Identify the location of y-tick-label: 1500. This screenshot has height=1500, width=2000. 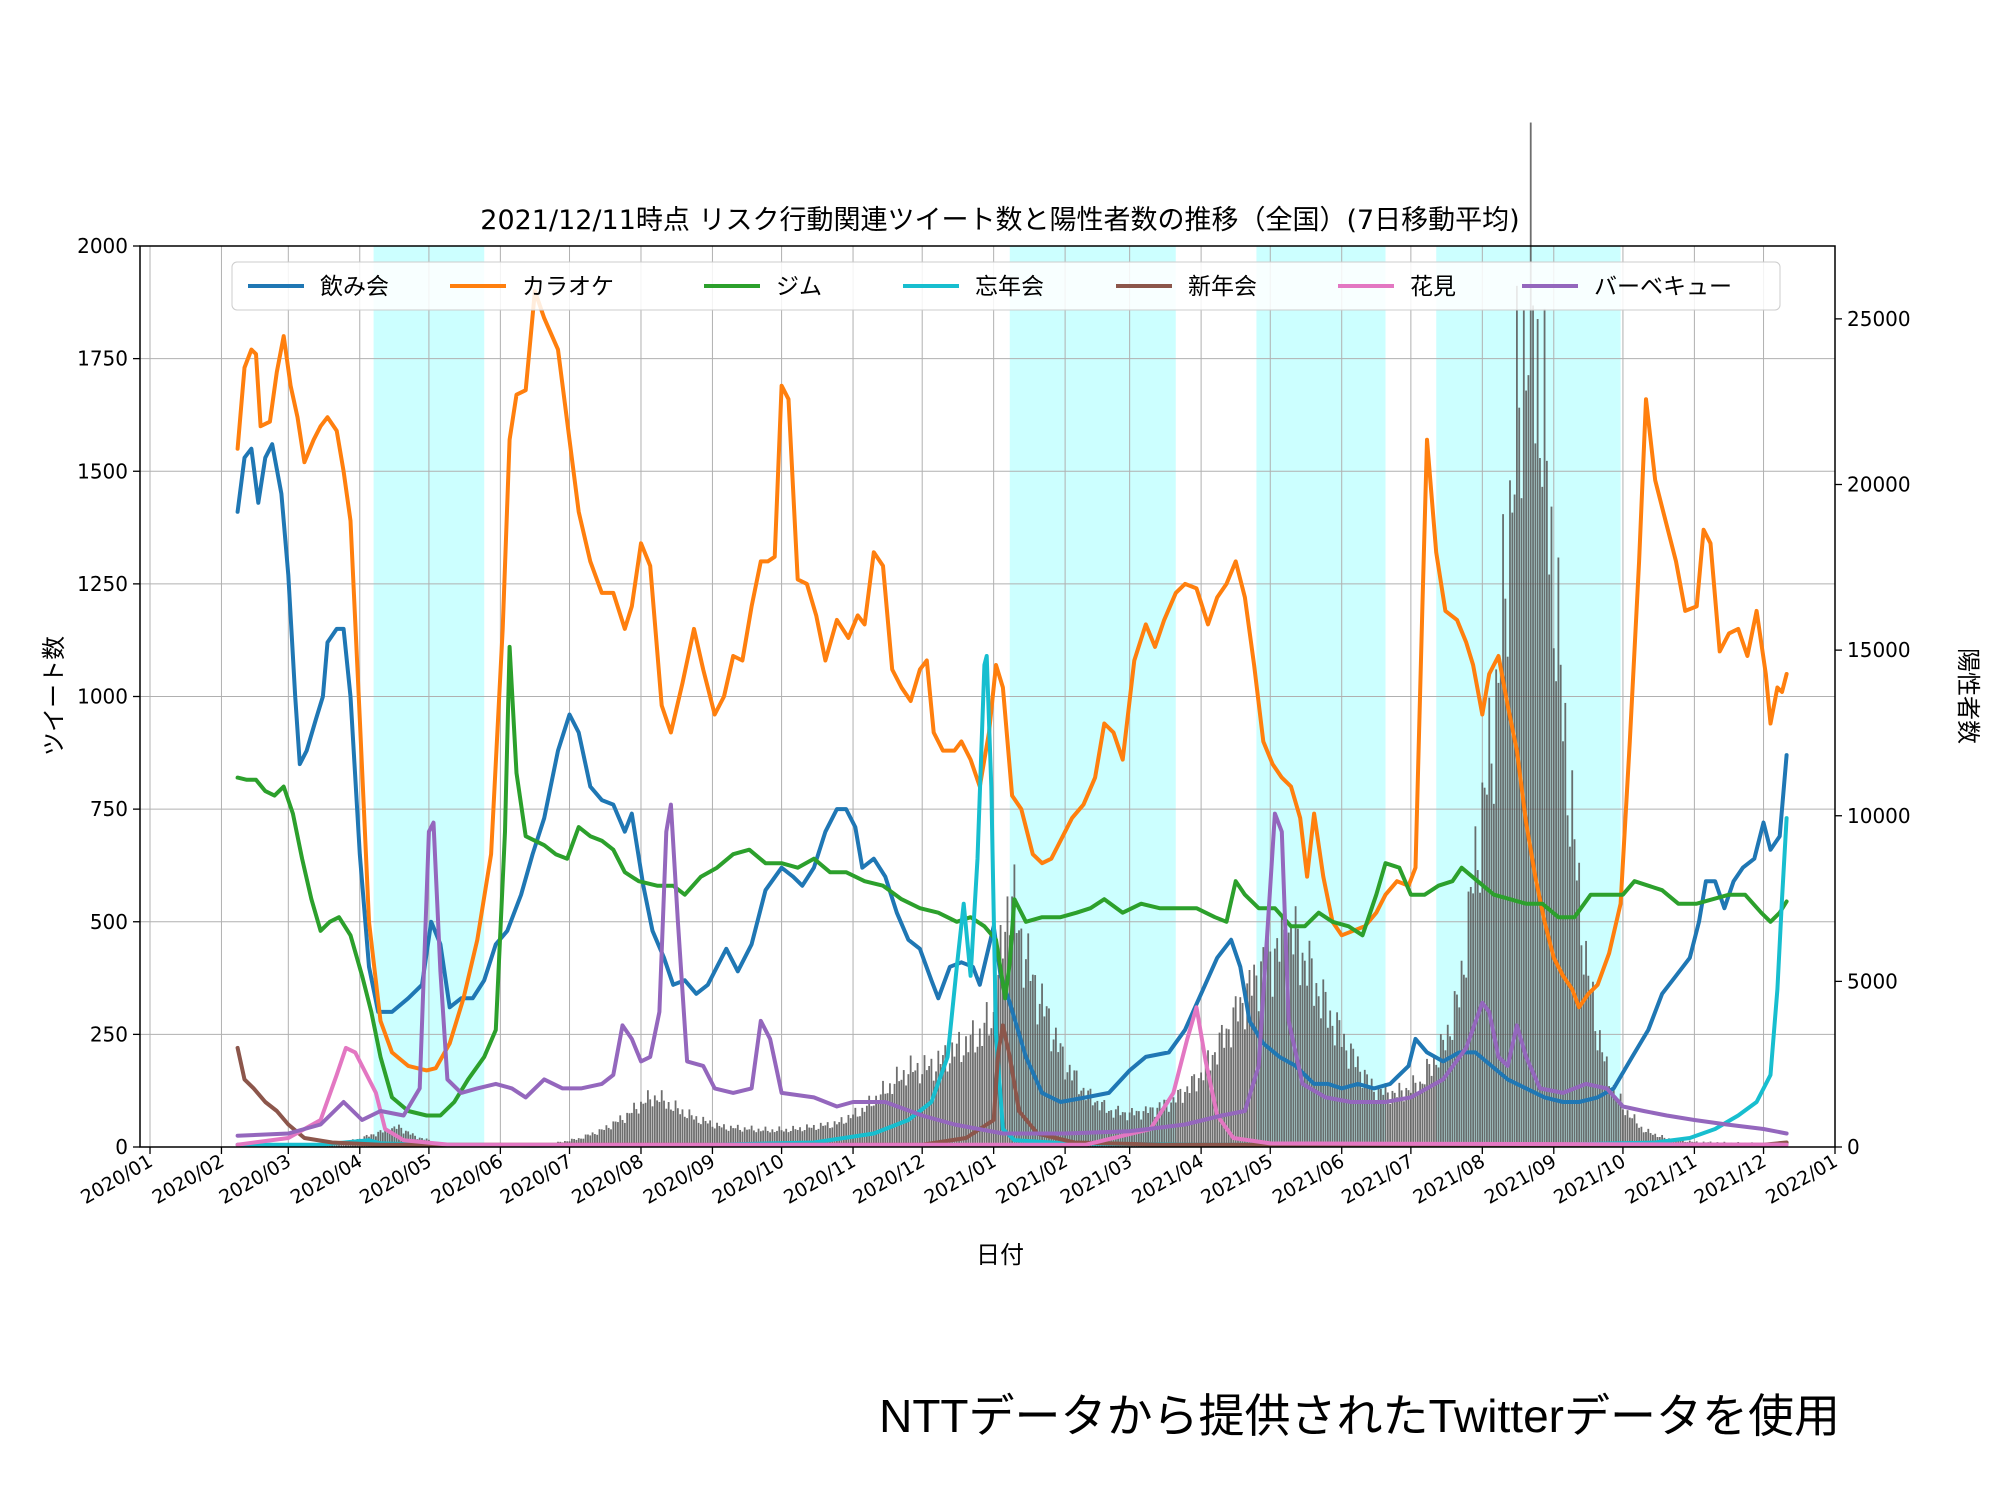
(102, 471).